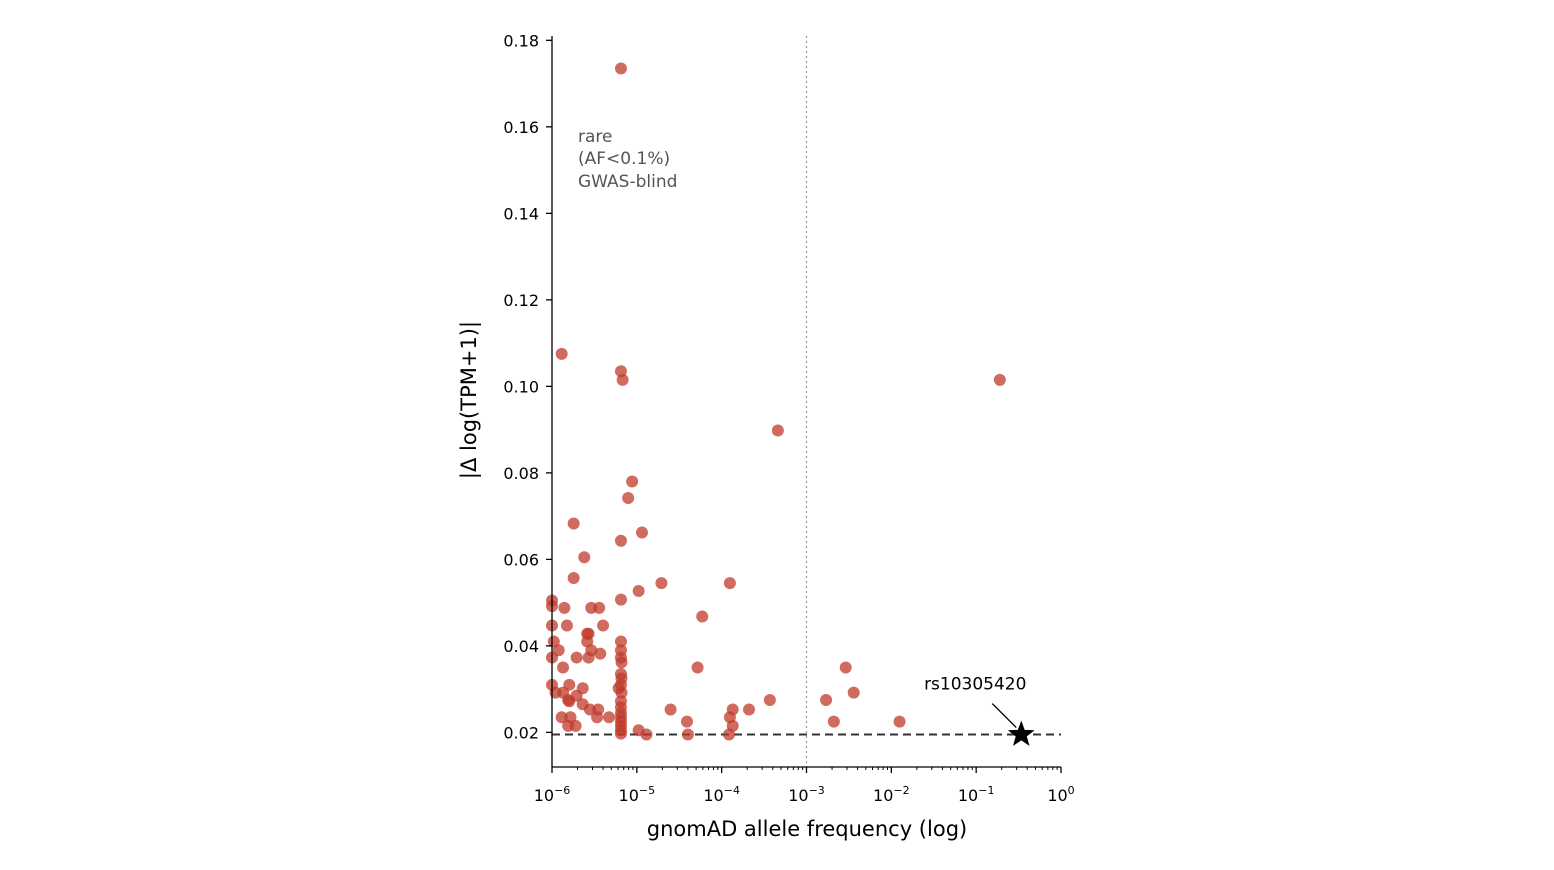 The height and width of the screenshot is (870, 1554). What do you see at coordinates (807, 829) in the screenshot?
I see `x-axis-label: gnomAD allele frequency (log)` at bounding box center [807, 829].